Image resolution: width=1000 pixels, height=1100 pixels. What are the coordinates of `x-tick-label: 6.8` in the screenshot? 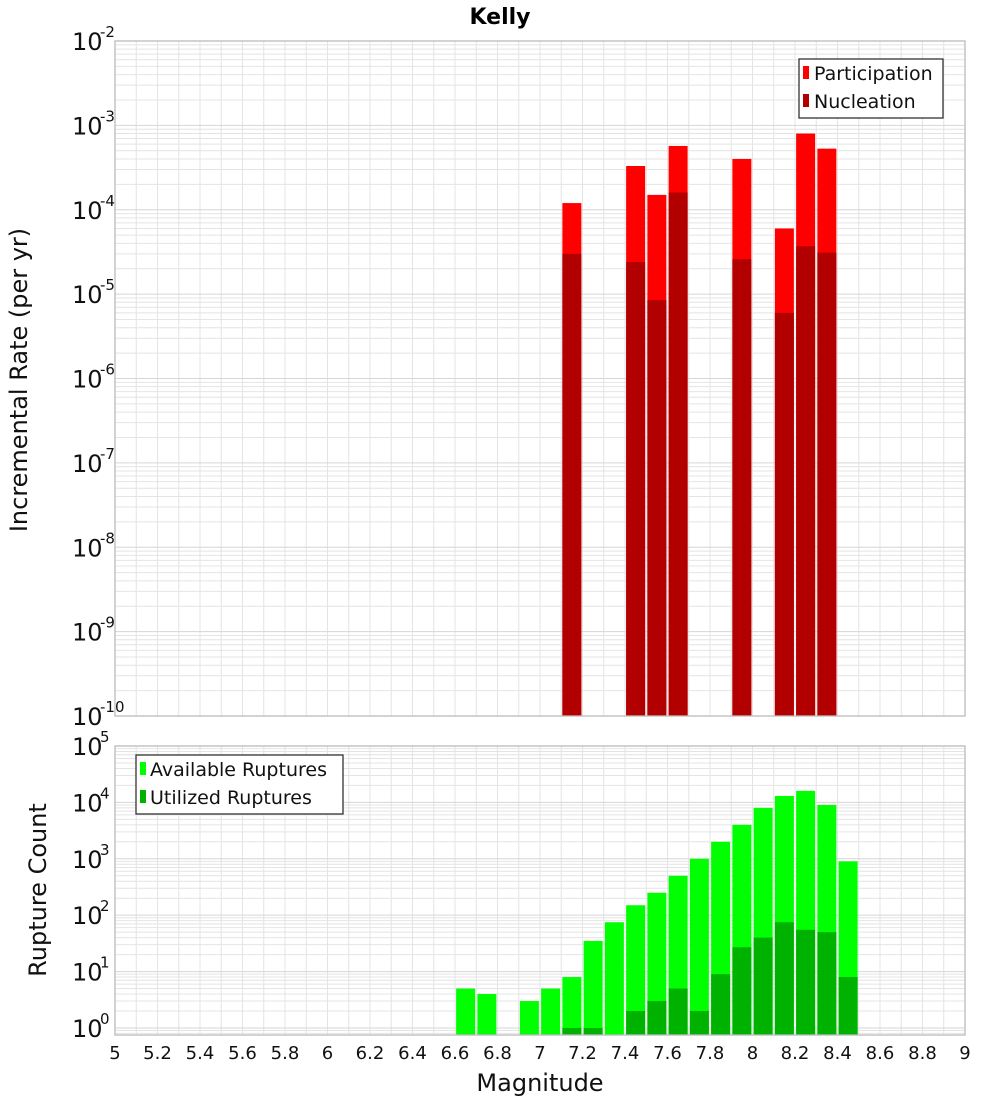 It's located at (497, 1053).